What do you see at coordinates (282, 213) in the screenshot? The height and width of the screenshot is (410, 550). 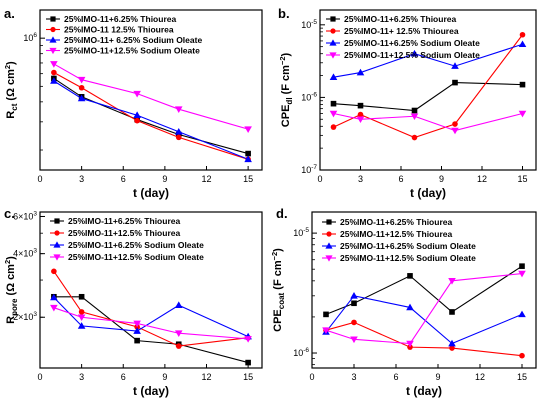 I see `panel-label: d.` at bounding box center [282, 213].